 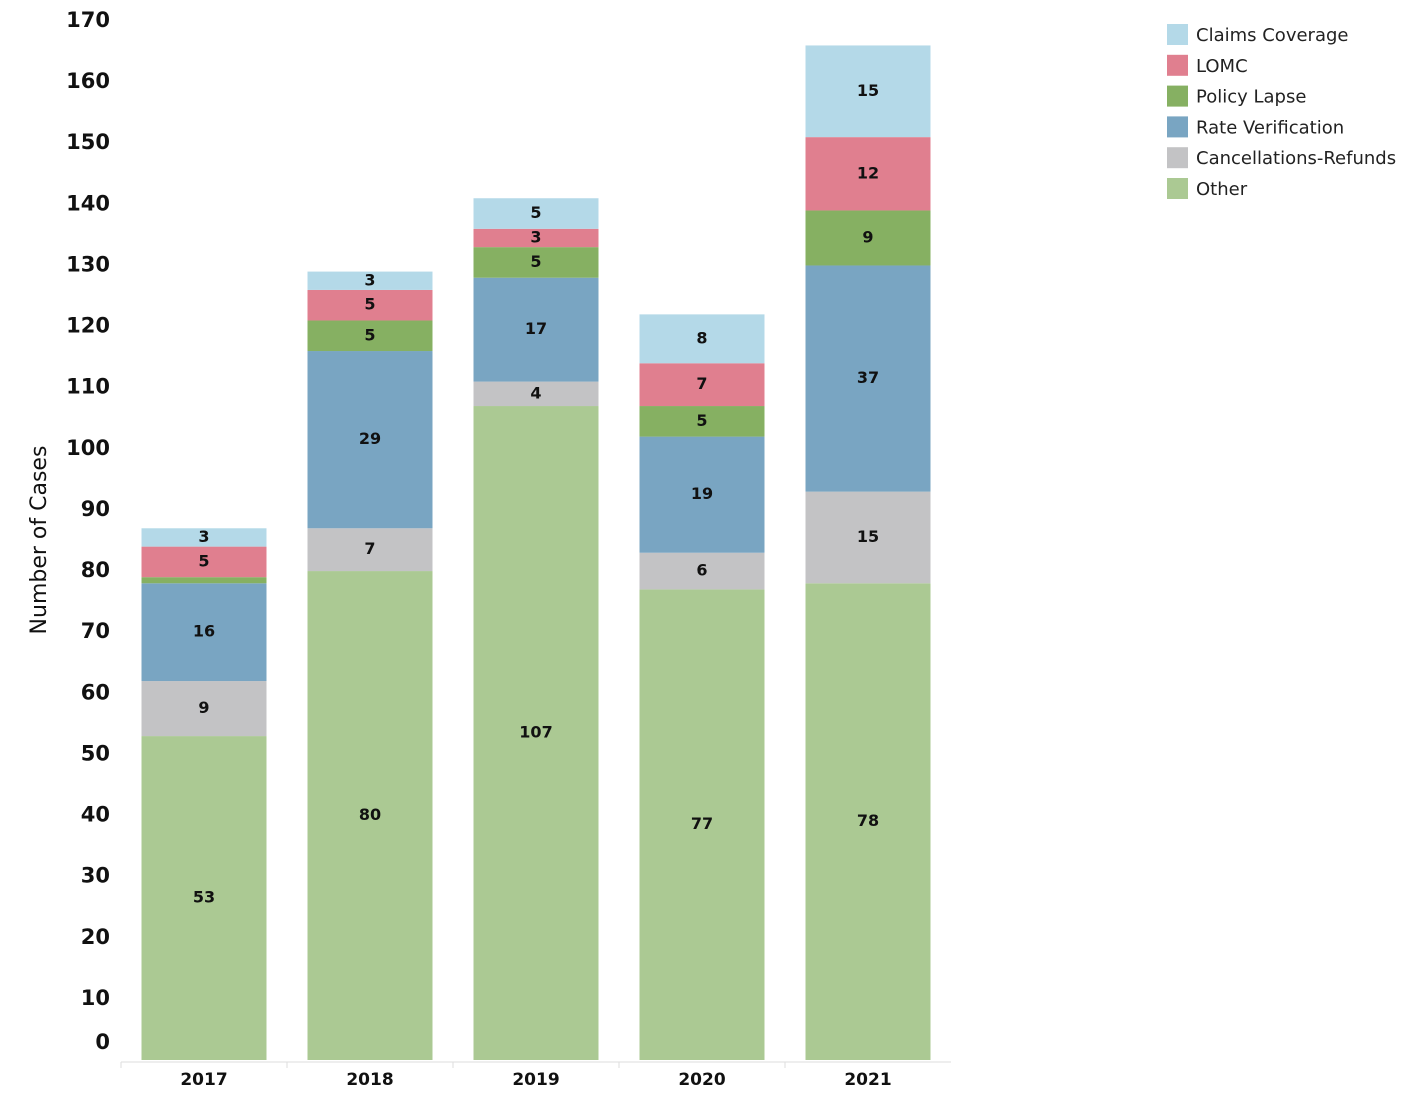 I want to click on value-label: 78, so click(x=868, y=820).